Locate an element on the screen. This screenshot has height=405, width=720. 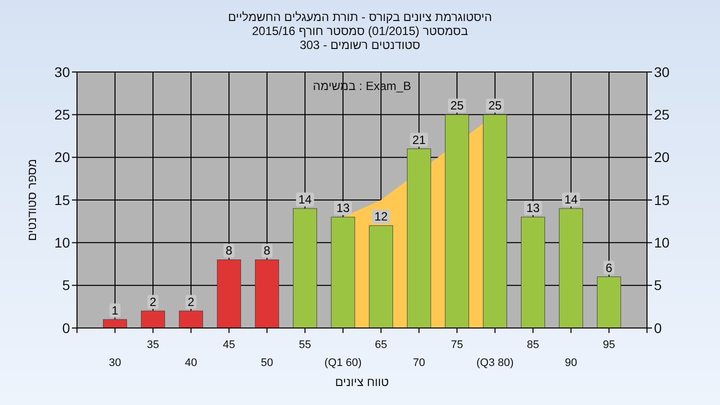
x-tick-label: 40 is located at coordinates (191, 363).